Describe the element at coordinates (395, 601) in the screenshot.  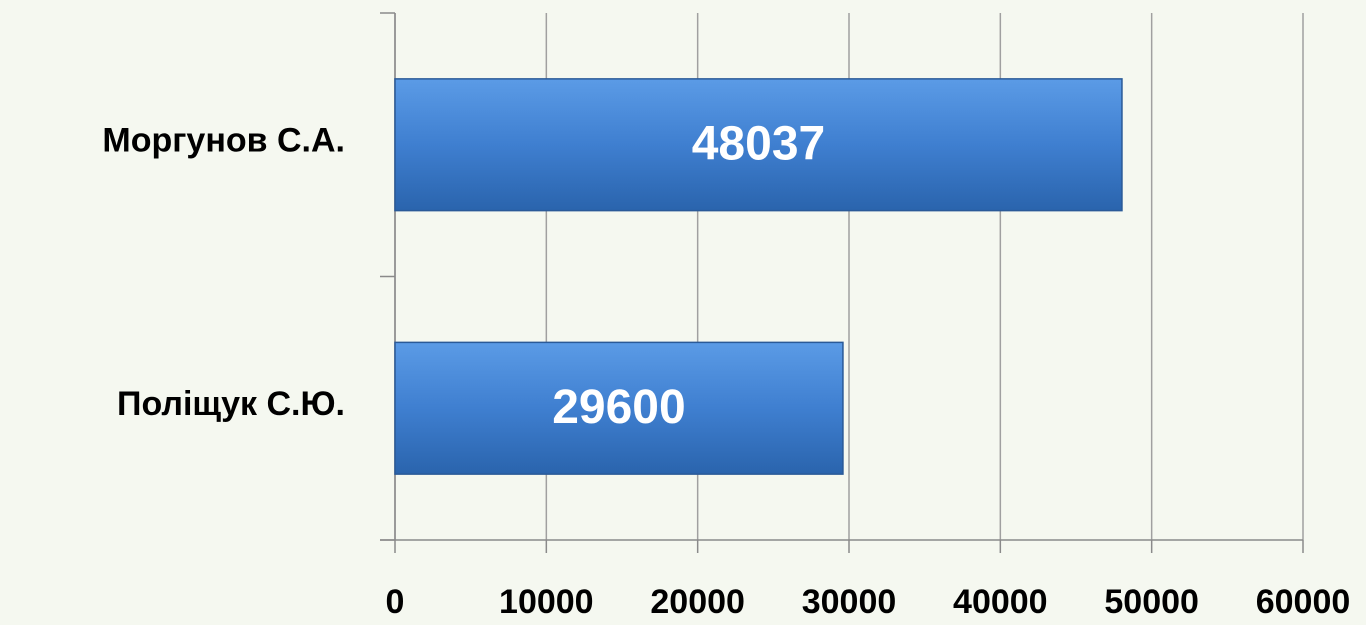
I see `x-tick-label: 0` at that location.